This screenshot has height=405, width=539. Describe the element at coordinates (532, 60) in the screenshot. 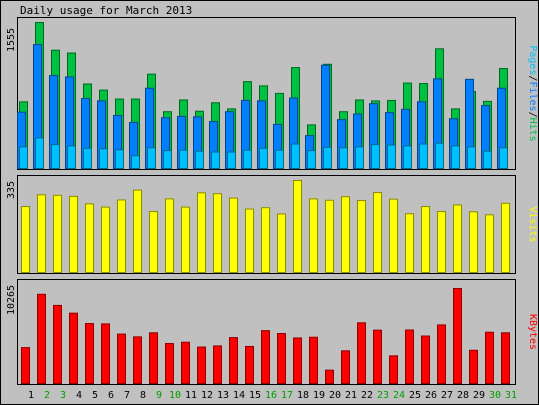

I see `hits-files-pages-series-label-part-0: Pages` at that location.